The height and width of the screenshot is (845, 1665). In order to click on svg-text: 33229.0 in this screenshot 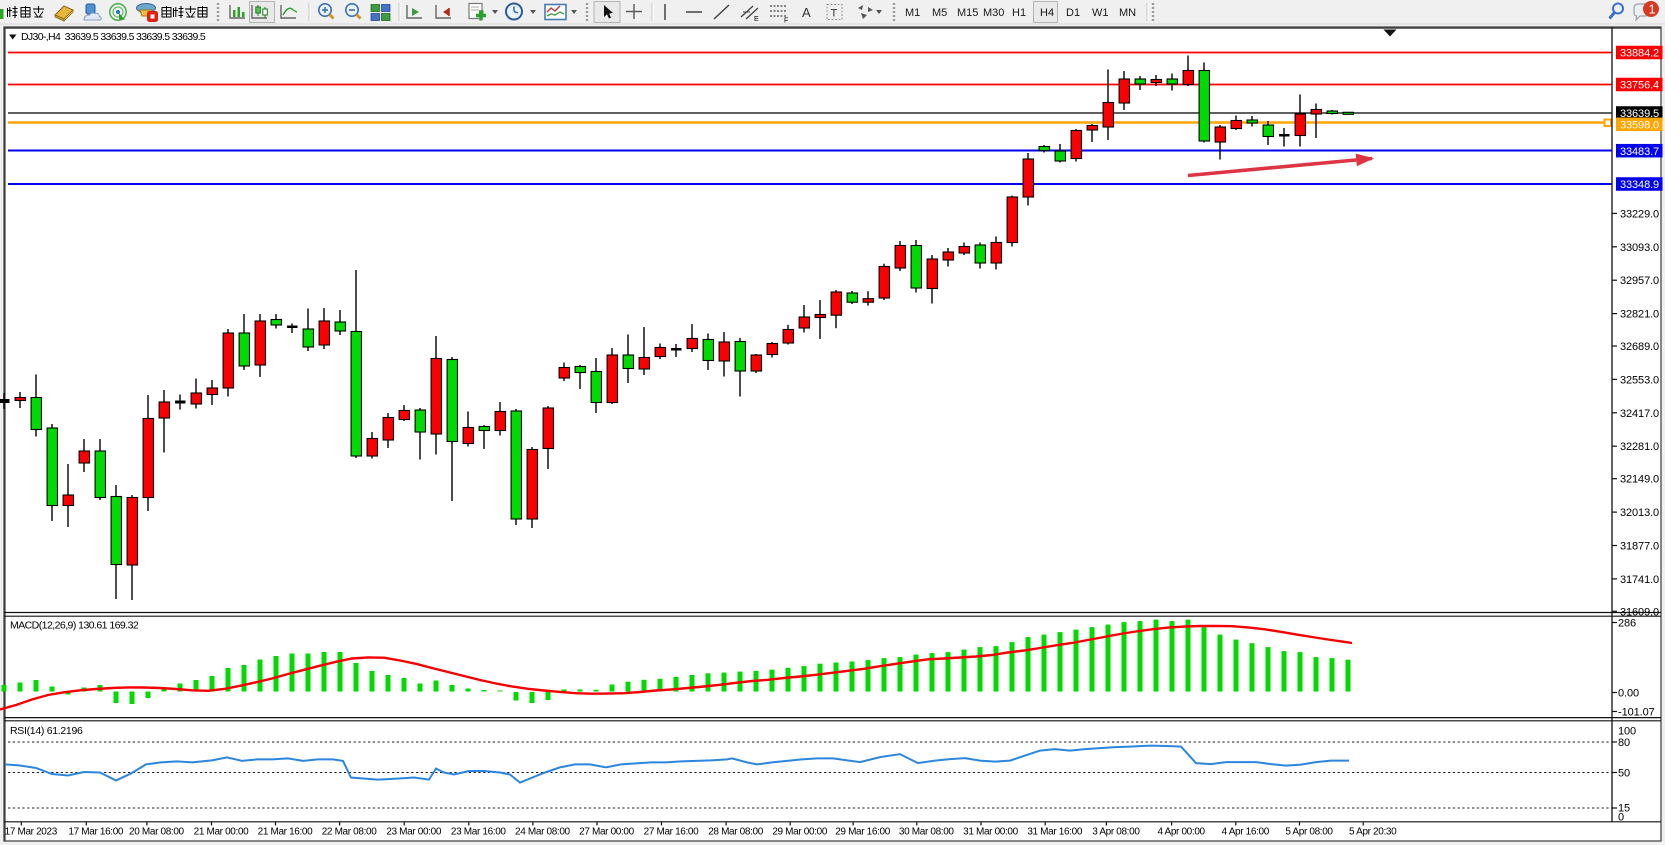, I will do `click(1639, 214)`.